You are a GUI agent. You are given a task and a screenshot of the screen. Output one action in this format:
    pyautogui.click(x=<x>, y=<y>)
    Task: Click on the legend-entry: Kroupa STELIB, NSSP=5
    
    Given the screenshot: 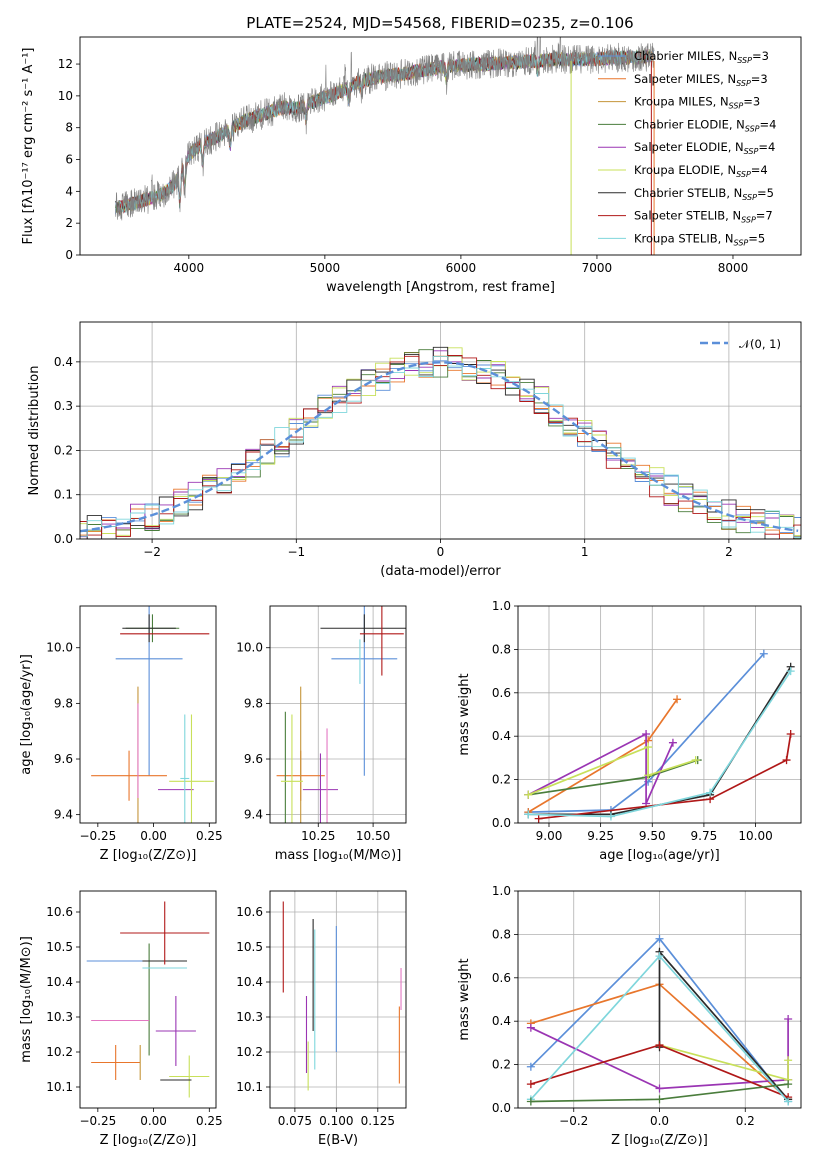 What is the action you would take?
    pyautogui.click(x=699, y=239)
    